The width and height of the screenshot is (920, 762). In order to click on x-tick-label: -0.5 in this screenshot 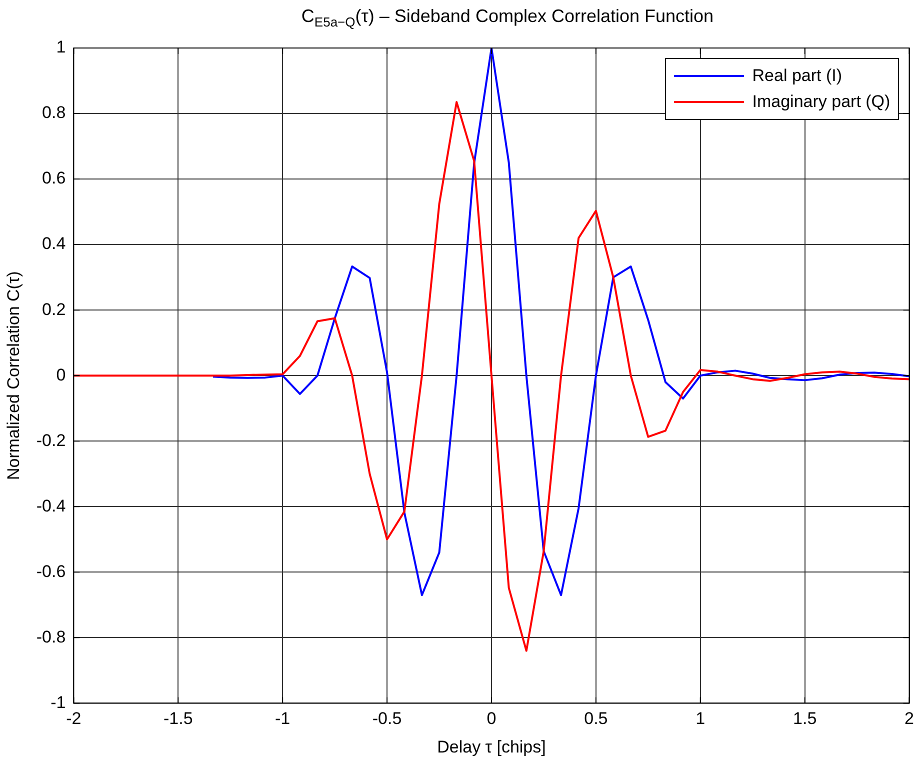, I will do `click(387, 718)`.